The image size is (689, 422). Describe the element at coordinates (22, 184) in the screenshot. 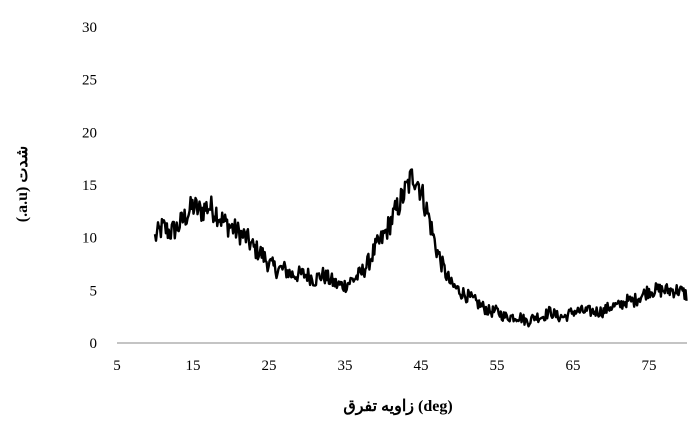

I see `y-axis-title: شدت (a.u.)` at that location.